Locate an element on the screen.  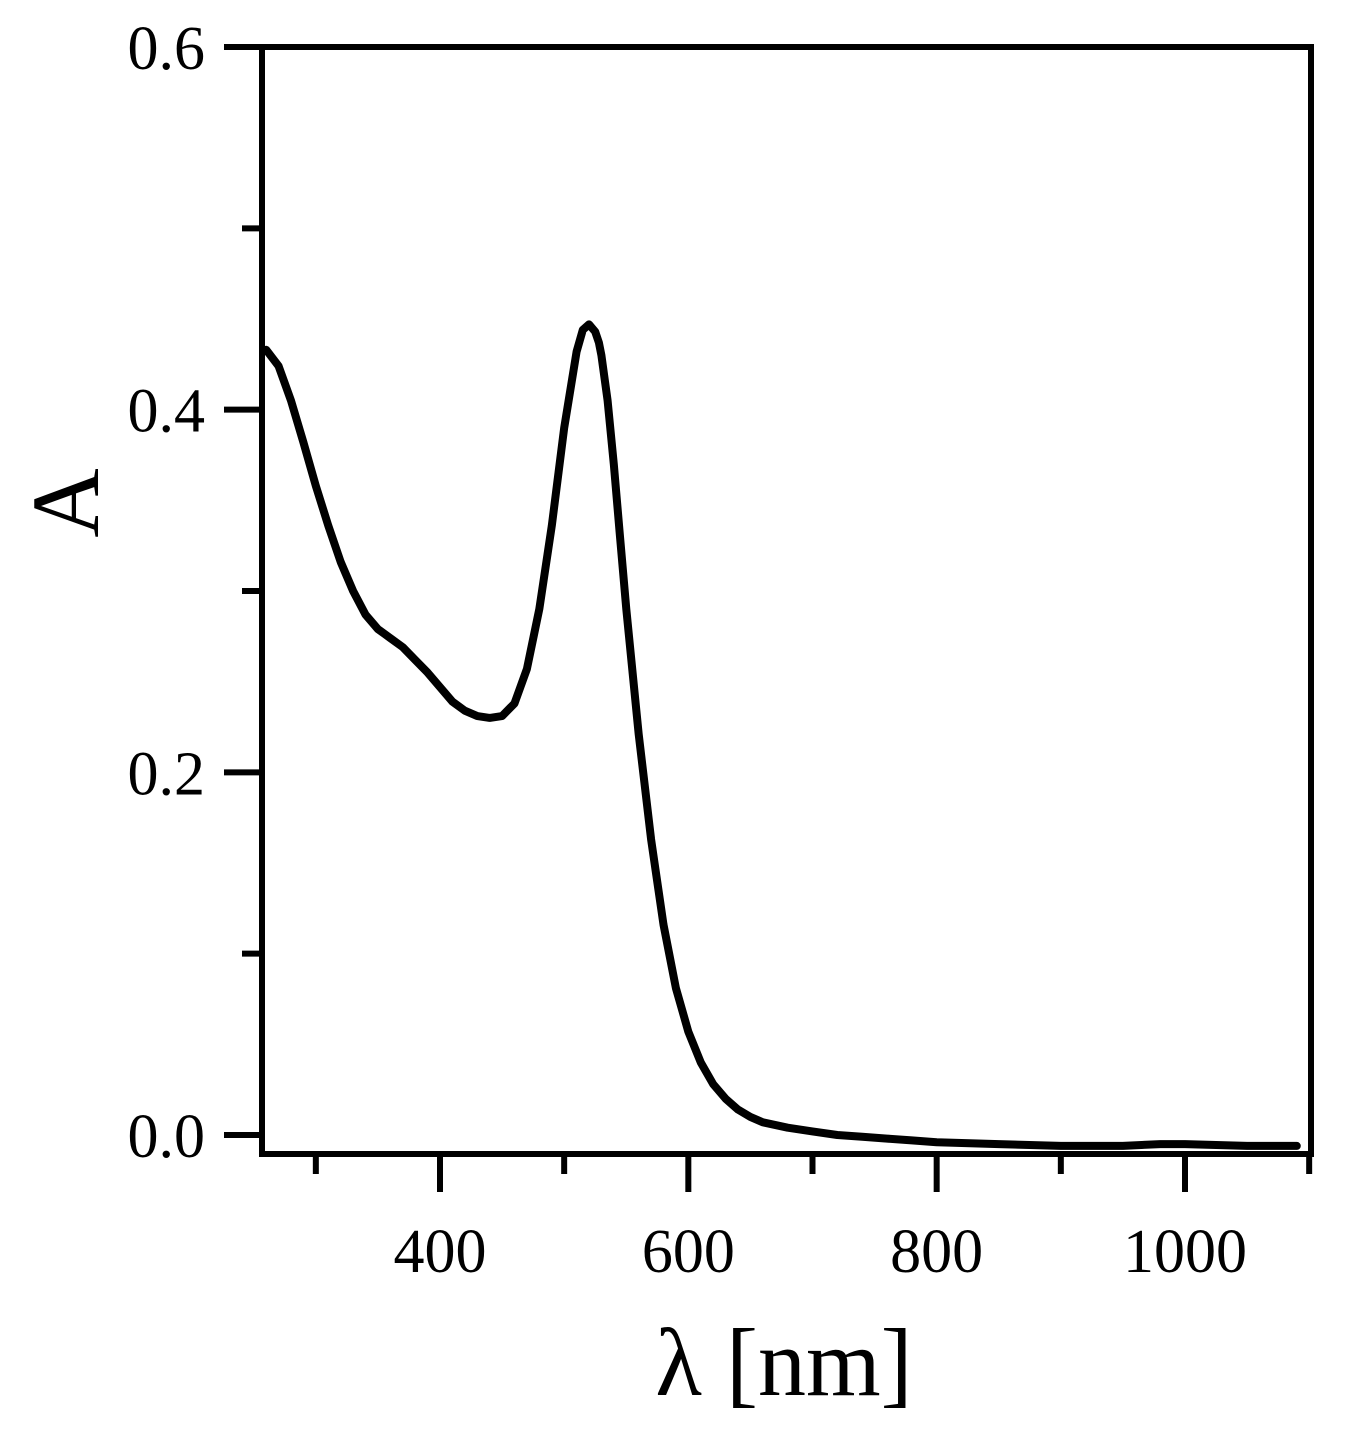
x-tick-label: 600 is located at coordinates (688, 1252).